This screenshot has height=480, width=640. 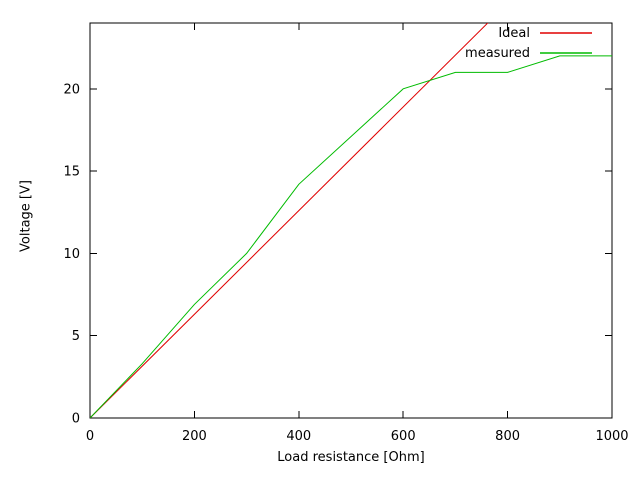 What do you see at coordinates (76, 336) in the screenshot?
I see `y-tick-label: 5` at bounding box center [76, 336].